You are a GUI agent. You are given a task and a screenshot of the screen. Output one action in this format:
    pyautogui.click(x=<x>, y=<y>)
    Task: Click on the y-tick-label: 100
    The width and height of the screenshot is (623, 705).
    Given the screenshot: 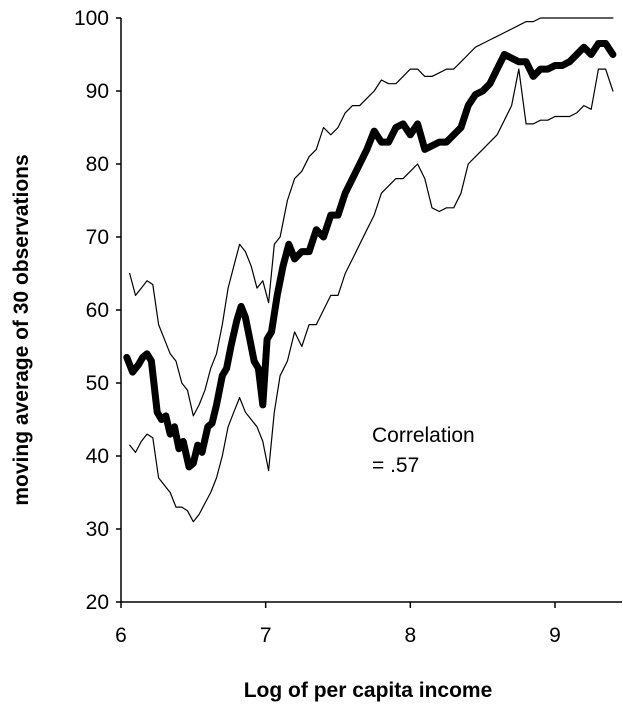 What is the action you would take?
    pyautogui.click(x=91, y=18)
    